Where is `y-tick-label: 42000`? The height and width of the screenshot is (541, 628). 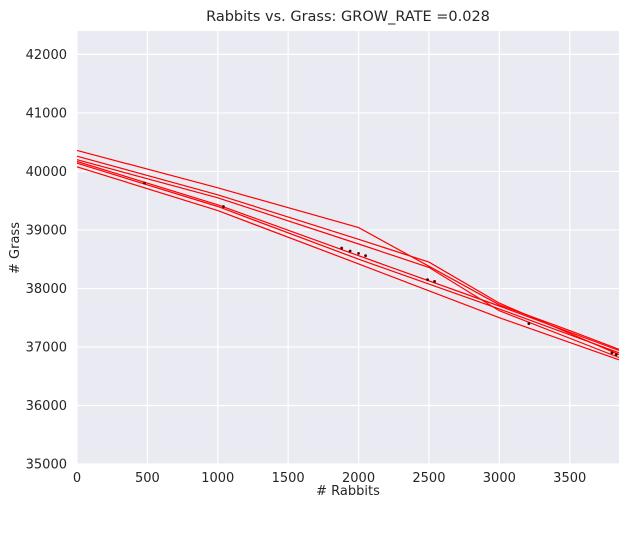
y-tick-label: 42000 is located at coordinates (46, 55).